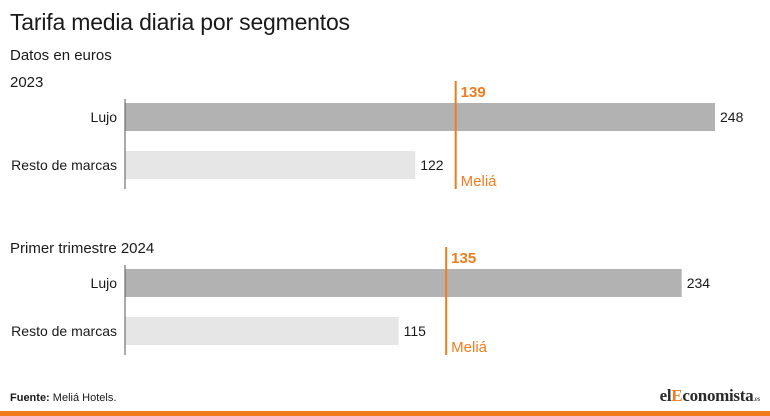 Image resolution: width=770 pixels, height=416 pixels. I want to click on brand-logo: elEconomista.es, so click(710, 396).